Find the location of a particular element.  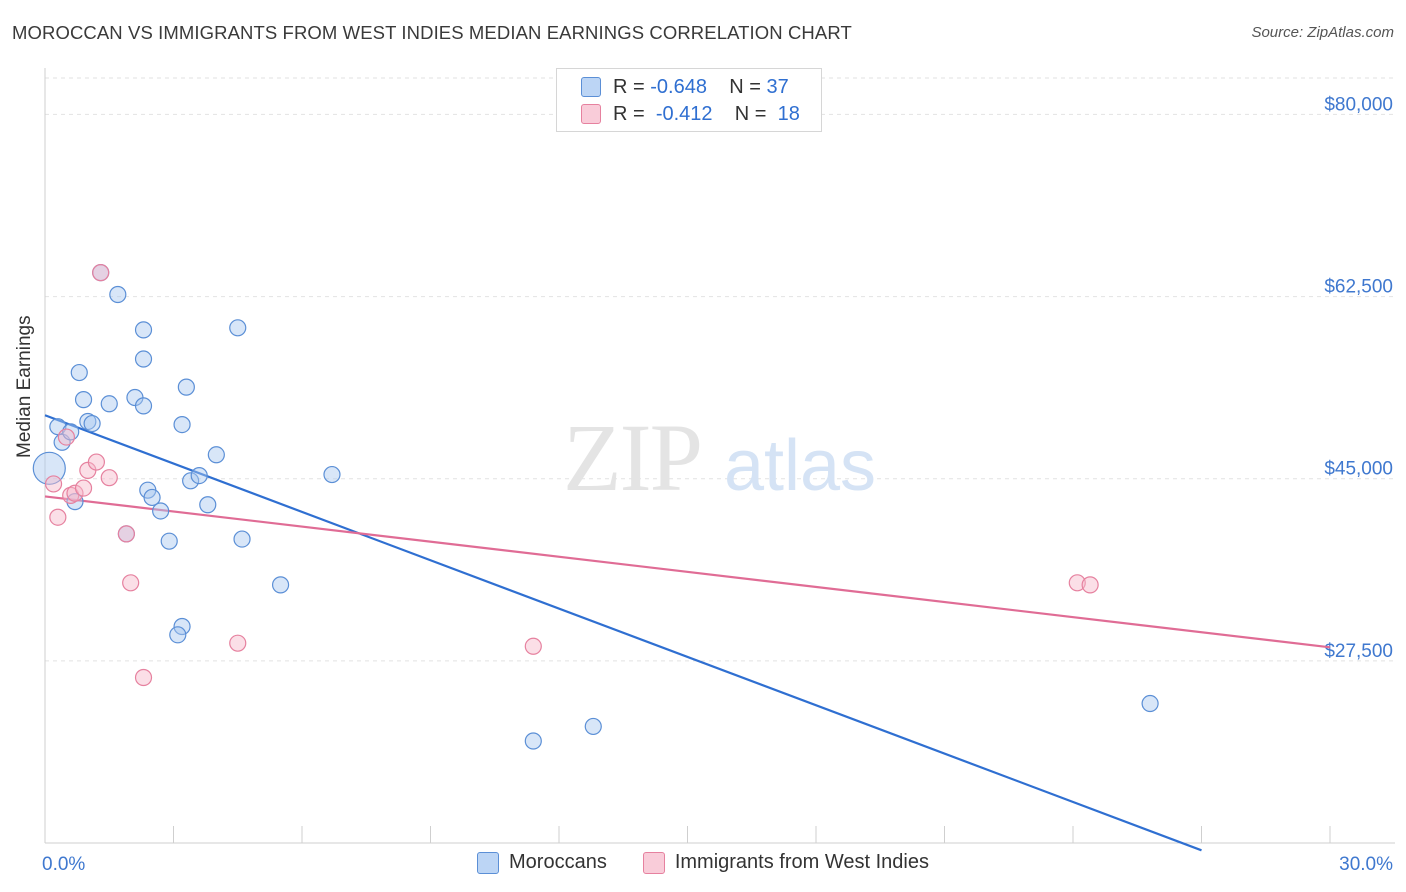

source-label: Source: ZipAtlas.com is located at coordinates (1322, 32).